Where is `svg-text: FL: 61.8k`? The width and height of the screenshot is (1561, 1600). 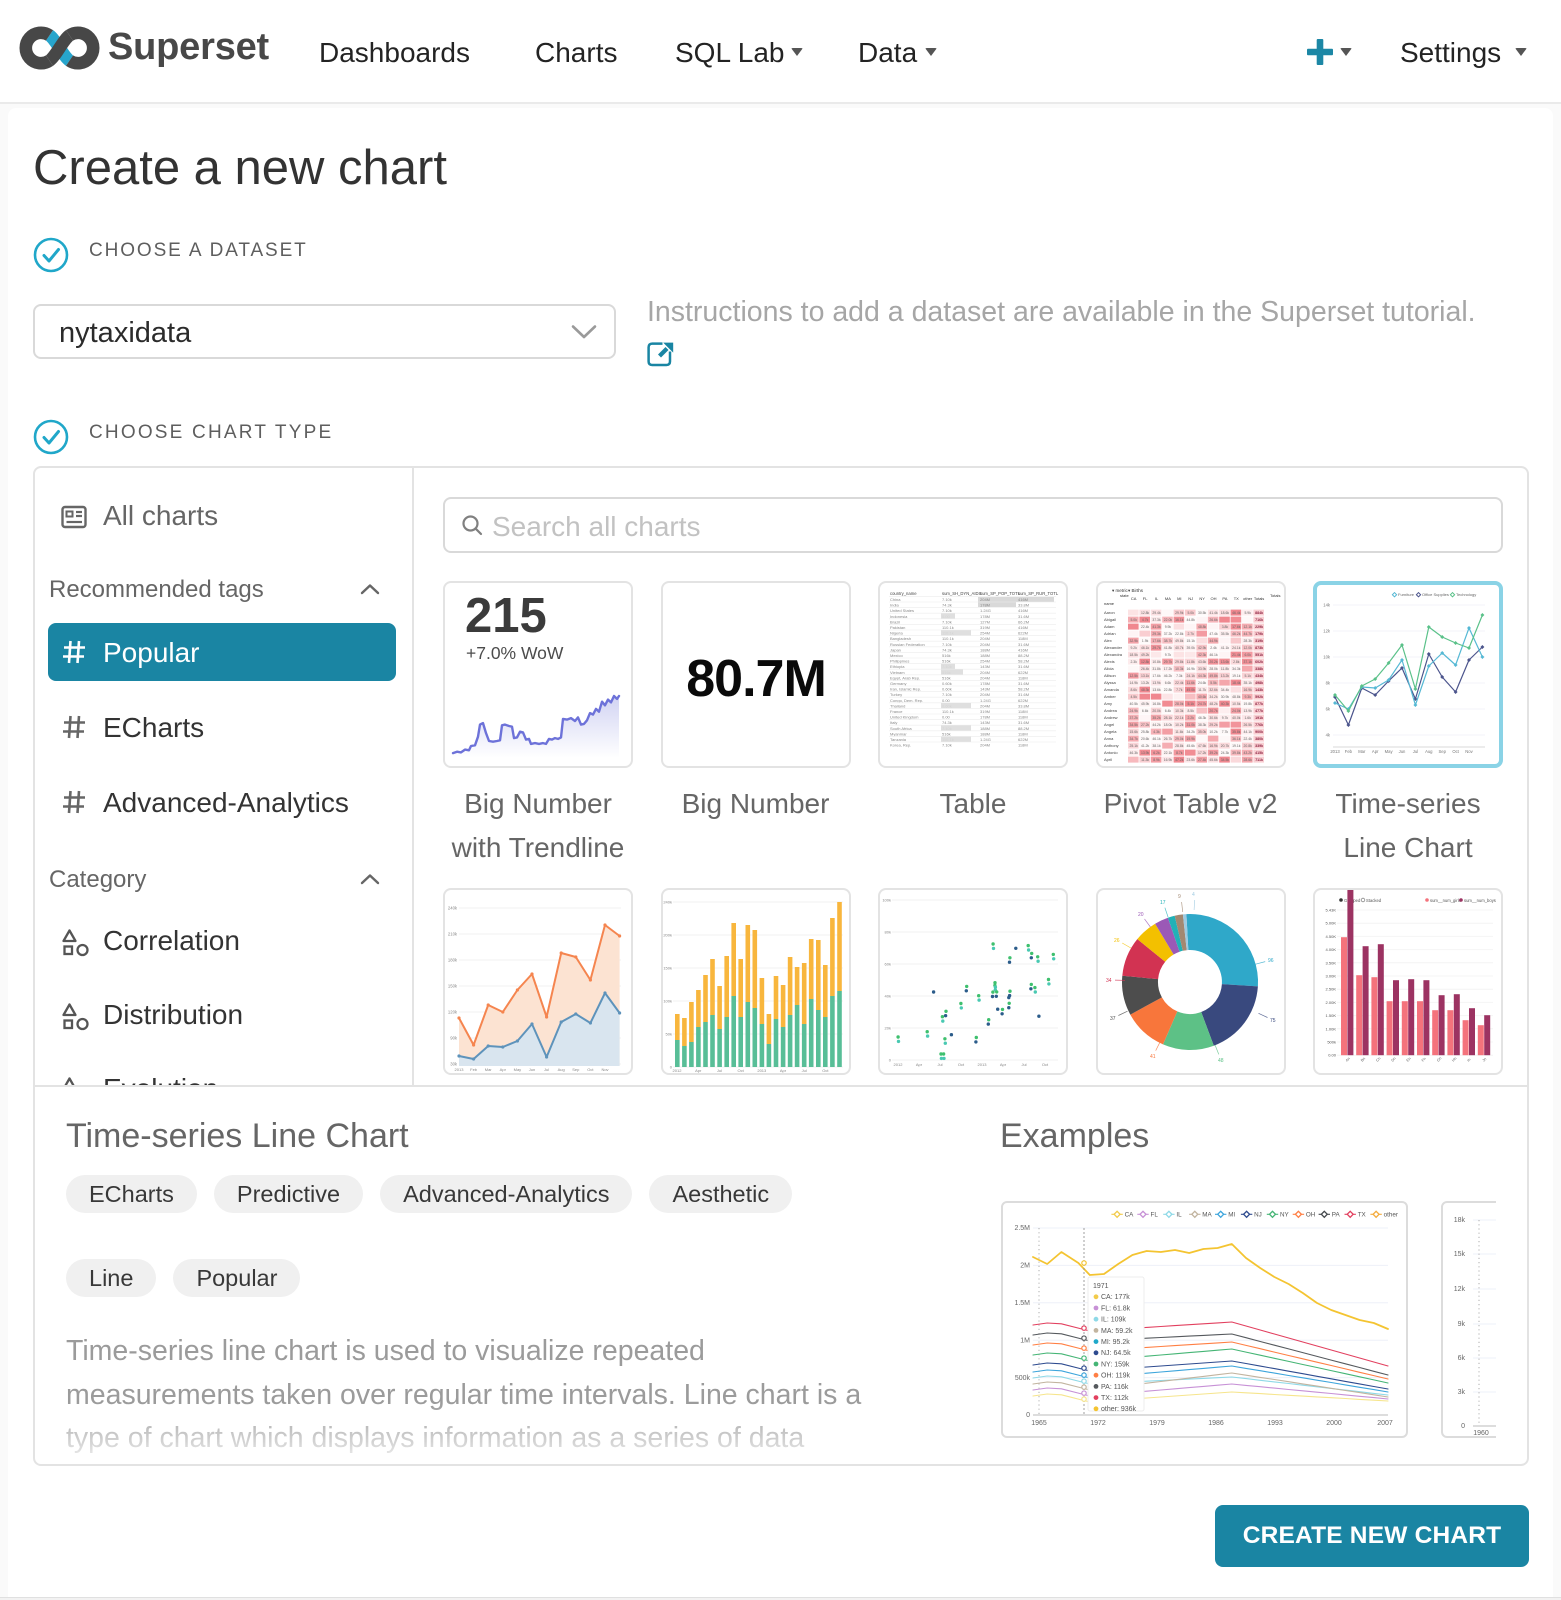 svg-text: FL: 61.8k is located at coordinates (1116, 1308).